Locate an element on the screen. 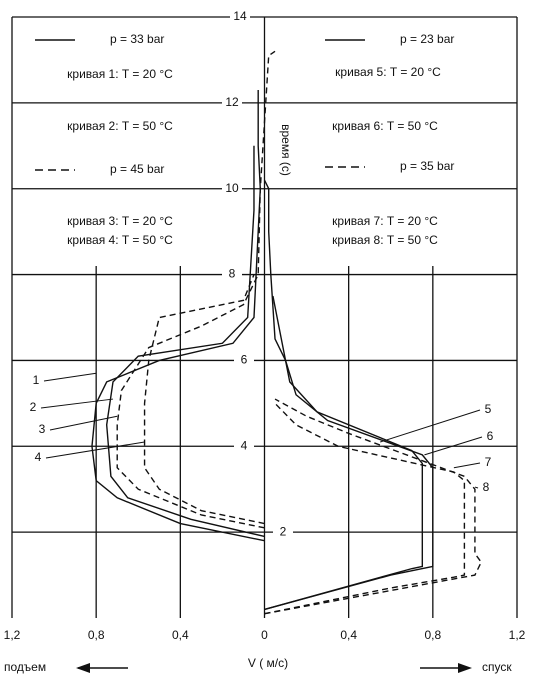 This screenshot has width=540, height=688. legend-text: кривая 8: T = 50 °C is located at coordinates (385, 240).